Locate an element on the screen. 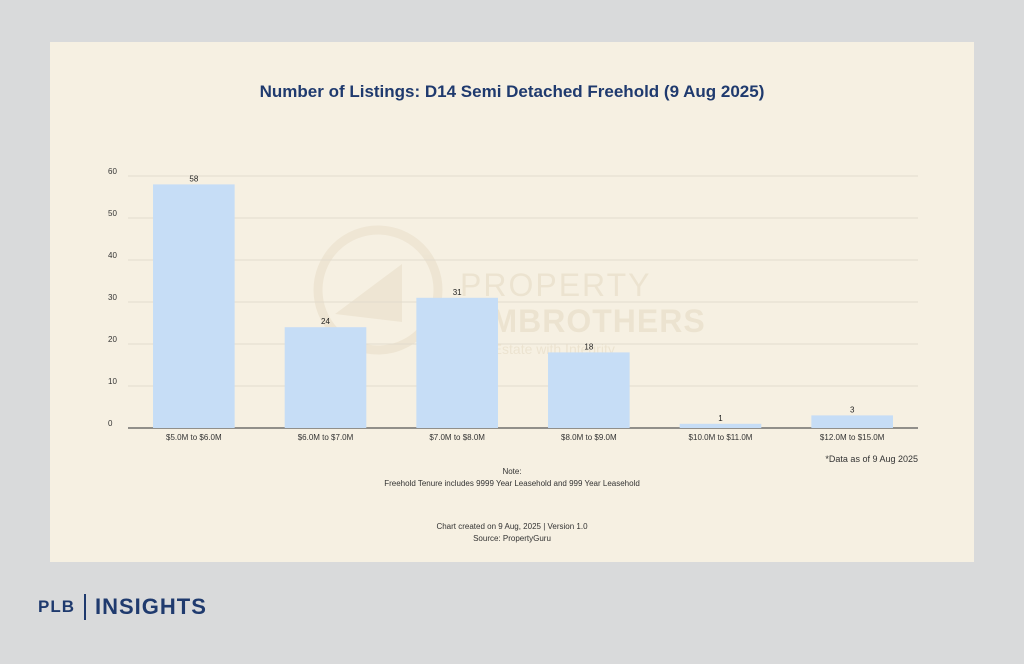 The height and width of the screenshot is (664, 1024). x-tick-label: $10.0M to $11.0M is located at coordinates (721, 437).